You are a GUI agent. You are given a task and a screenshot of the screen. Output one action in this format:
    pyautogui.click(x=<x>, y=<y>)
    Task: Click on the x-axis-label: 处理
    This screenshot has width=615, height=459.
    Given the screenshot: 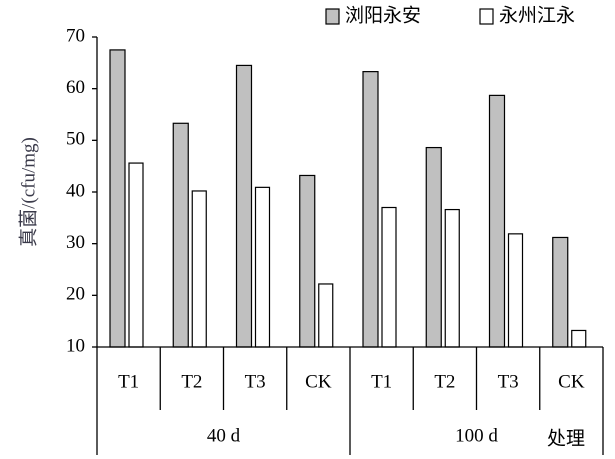 What is the action you would take?
    pyautogui.click(x=566, y=438)
    